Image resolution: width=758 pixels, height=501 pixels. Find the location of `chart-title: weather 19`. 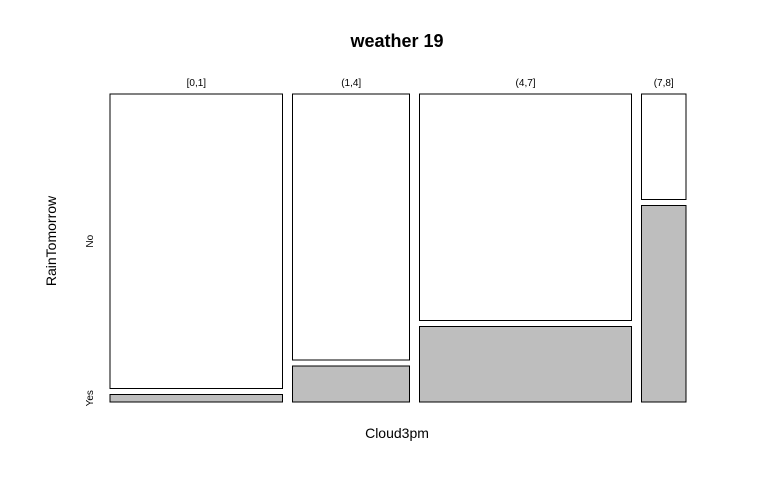

chart-title: weather 19 is located at coordinates (396, 41).